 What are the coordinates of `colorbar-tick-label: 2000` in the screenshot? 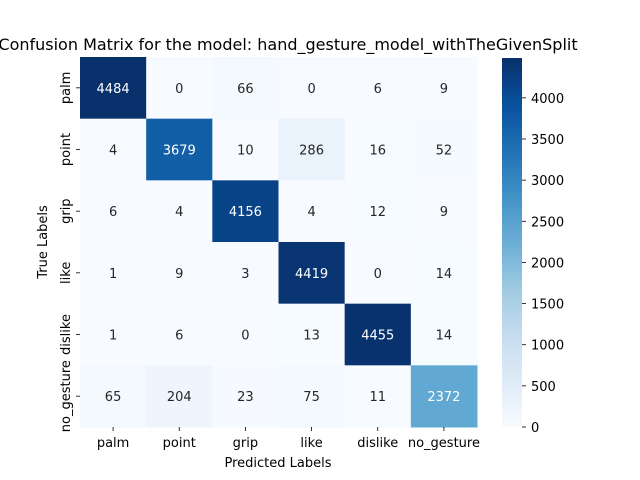 It's located at (547, 263).